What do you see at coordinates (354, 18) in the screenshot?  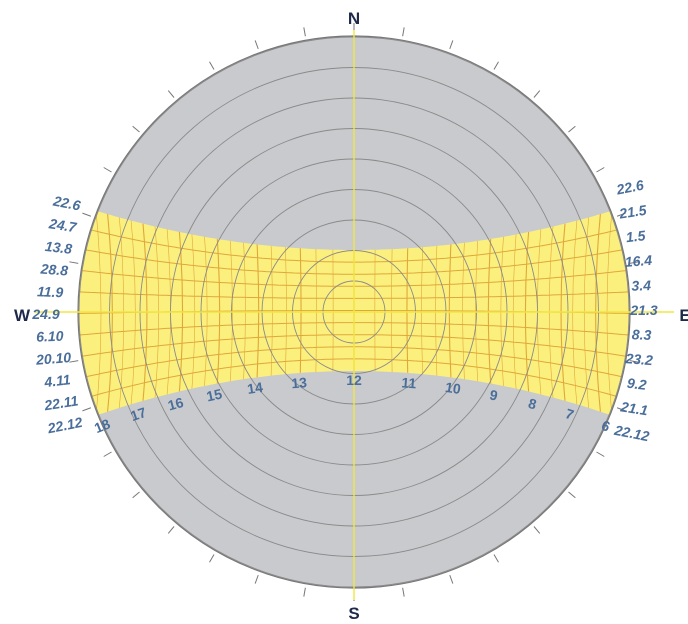 I see `north-label: N` at bounding box center [354, 18].